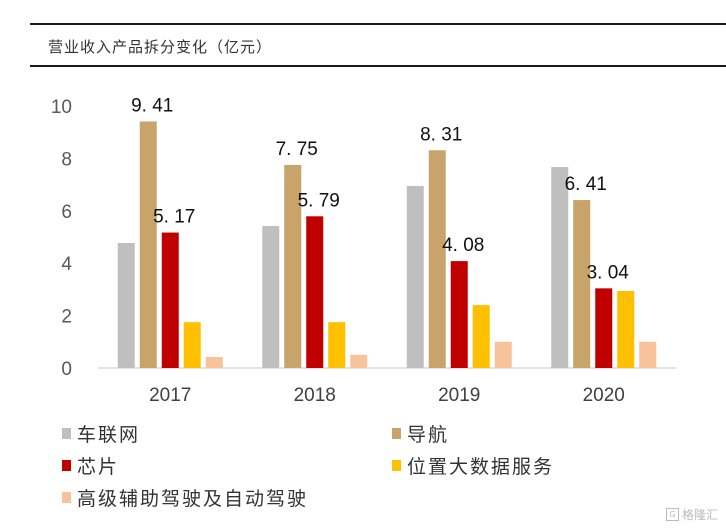  What do you see at coordinates (481, 467) in the screenshot?
I see `legend-label: 位置大数据服务` at bounding box center [481, 467].